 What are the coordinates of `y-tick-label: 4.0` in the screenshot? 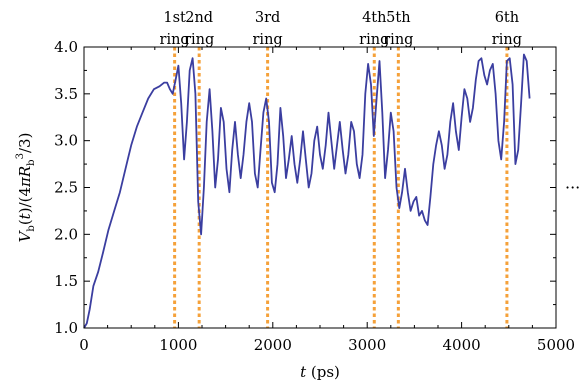 It's located at (66, 47).